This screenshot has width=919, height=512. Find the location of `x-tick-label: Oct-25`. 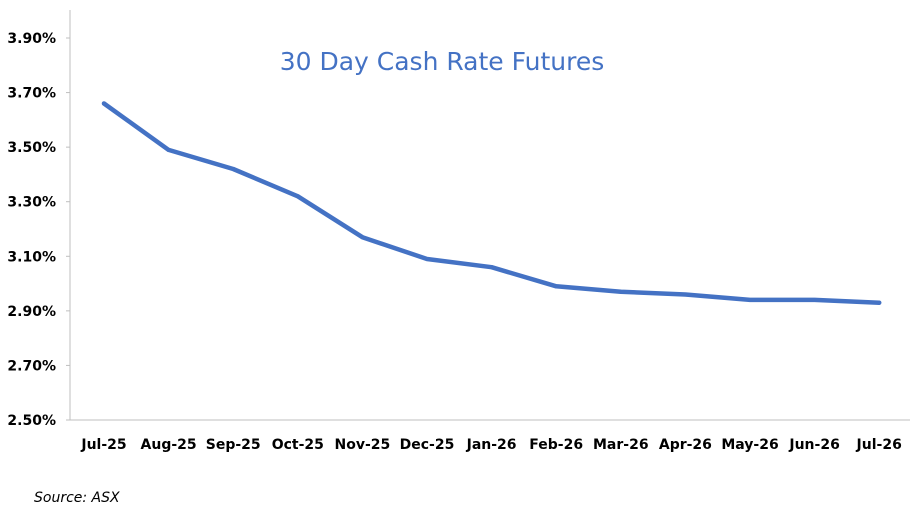

x-tick-label: Oct-25 is located at coordinates (298, 445).